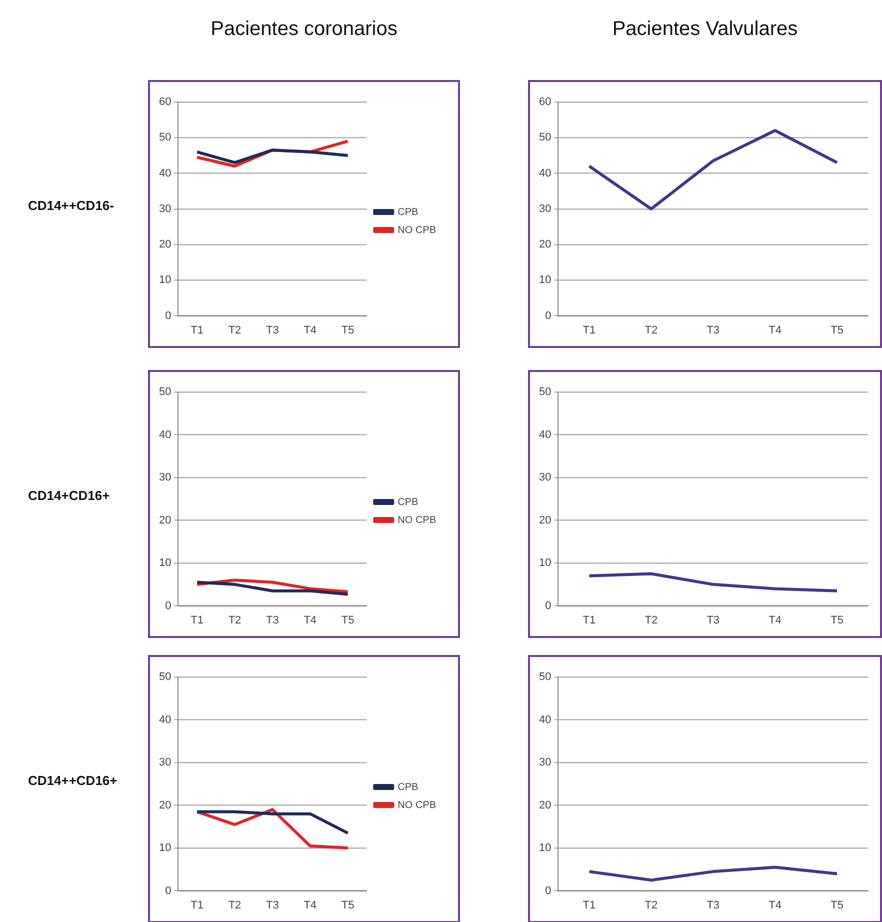  Describe the element at coordinates (69, 495) in the screenshot. I see `y-axis-title: CD14+CD16+` at that location.